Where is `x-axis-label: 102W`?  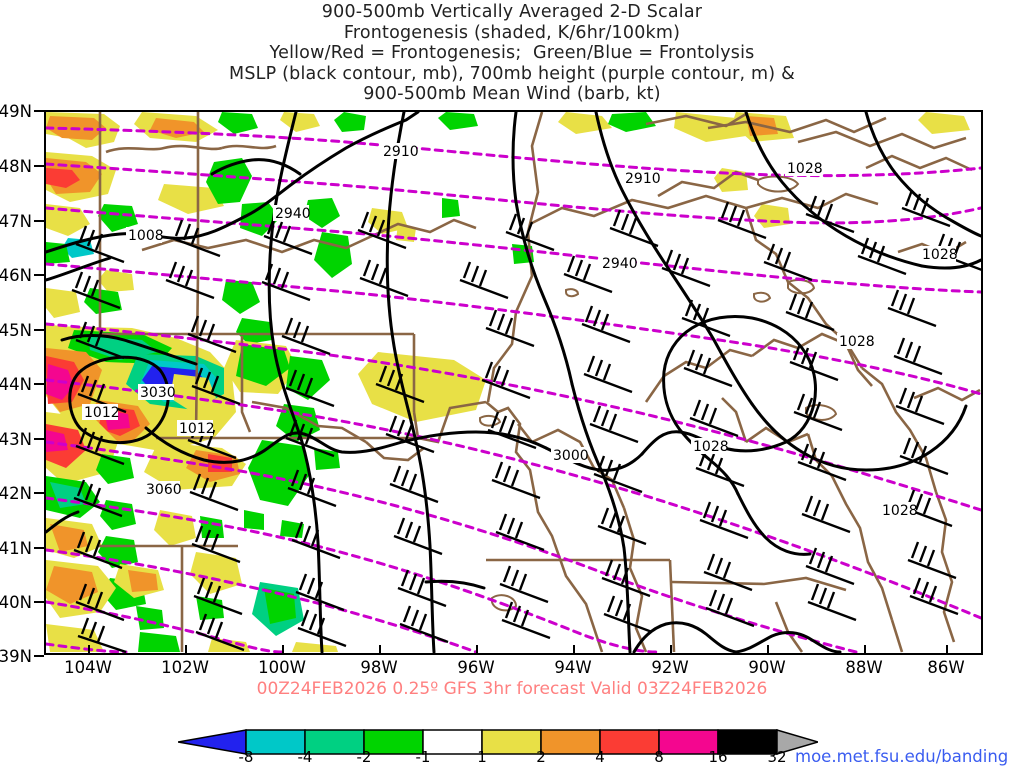 x-axis-label: 102W is located at coordinates (185, 667).